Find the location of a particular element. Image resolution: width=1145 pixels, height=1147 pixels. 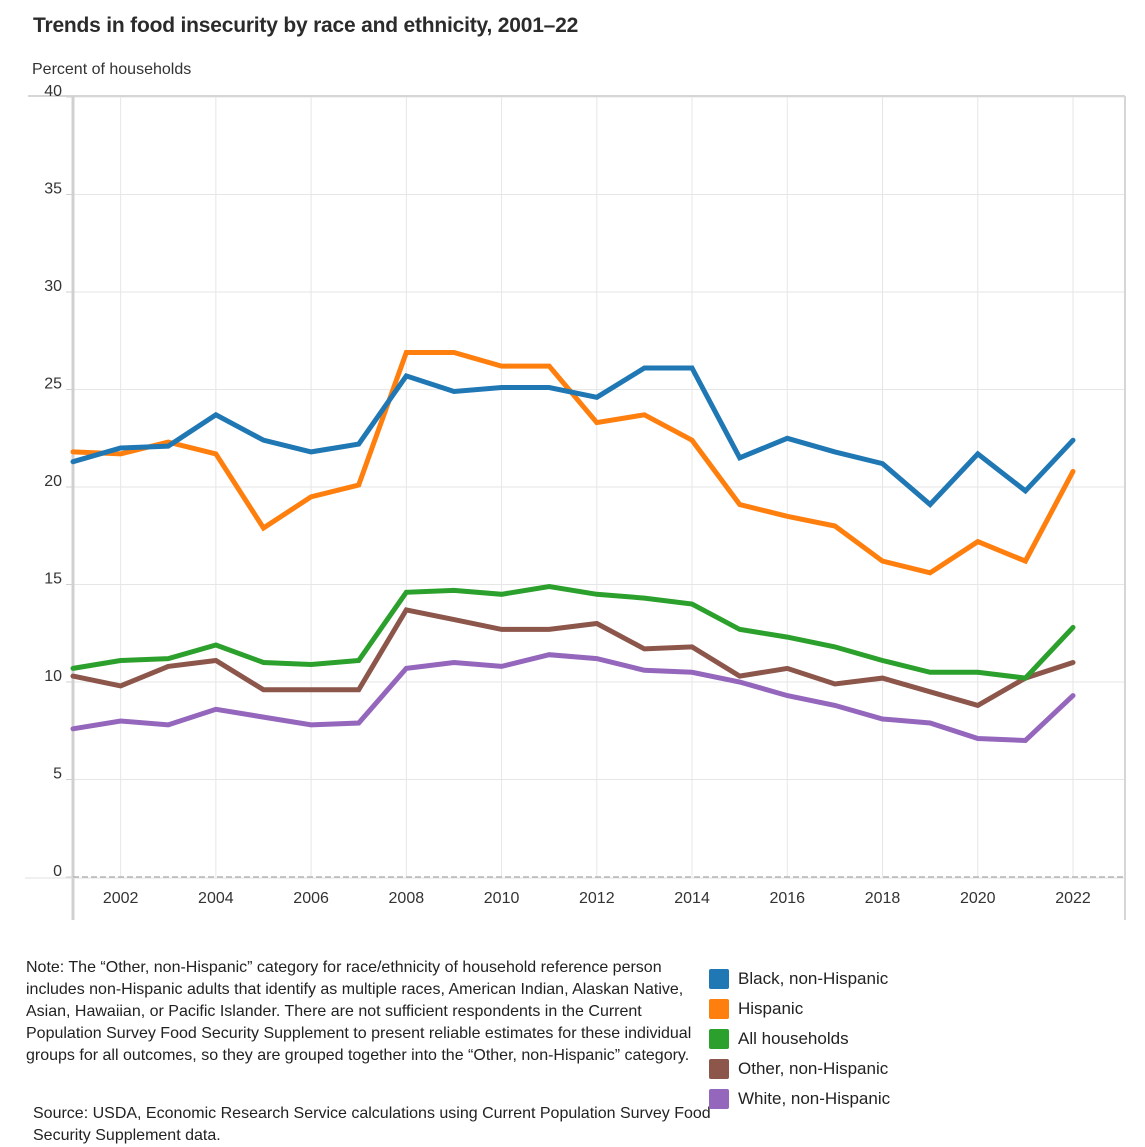

legend-item: All households is located at coordinates (799, 1039).